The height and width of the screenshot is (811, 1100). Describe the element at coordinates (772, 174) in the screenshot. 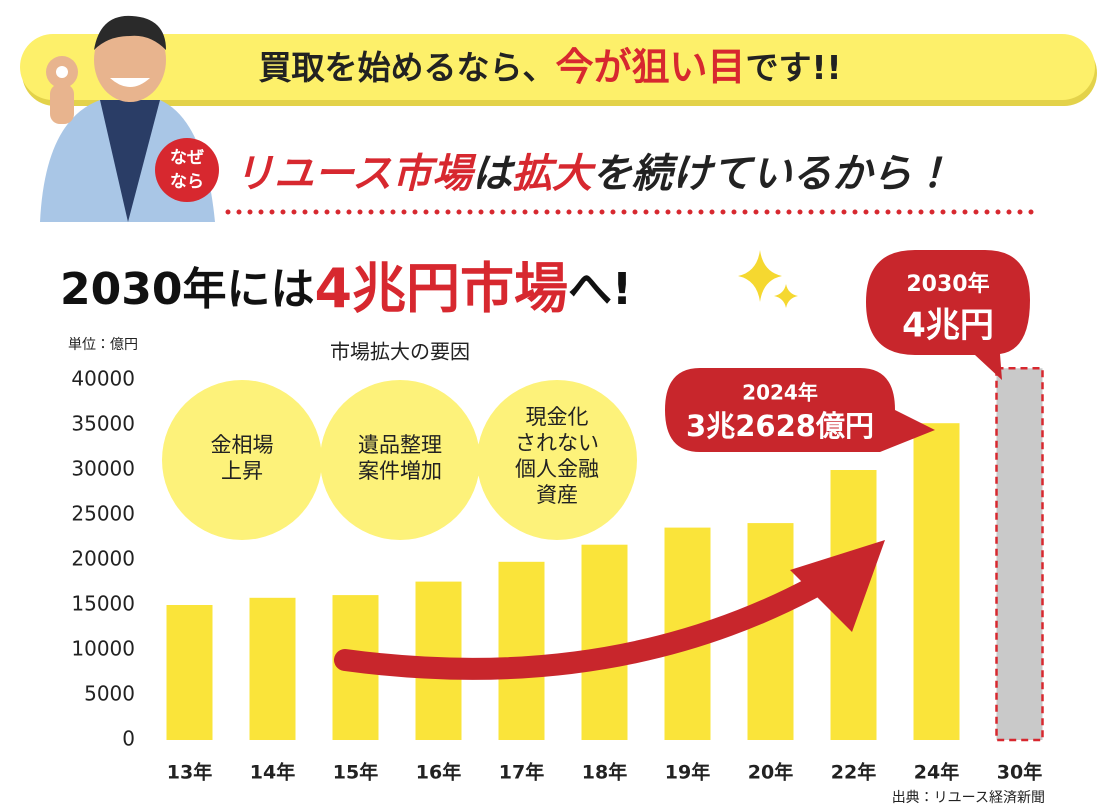

I see `reason-part: を続けているから！` at that location.